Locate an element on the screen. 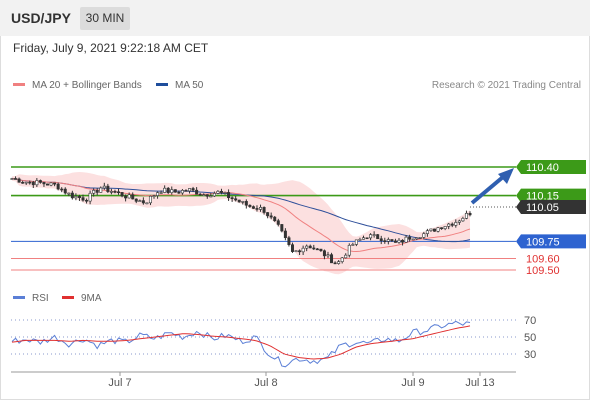 The image size is (590, 400). ma9-label: 9MA is located at coordinates (91, 298).